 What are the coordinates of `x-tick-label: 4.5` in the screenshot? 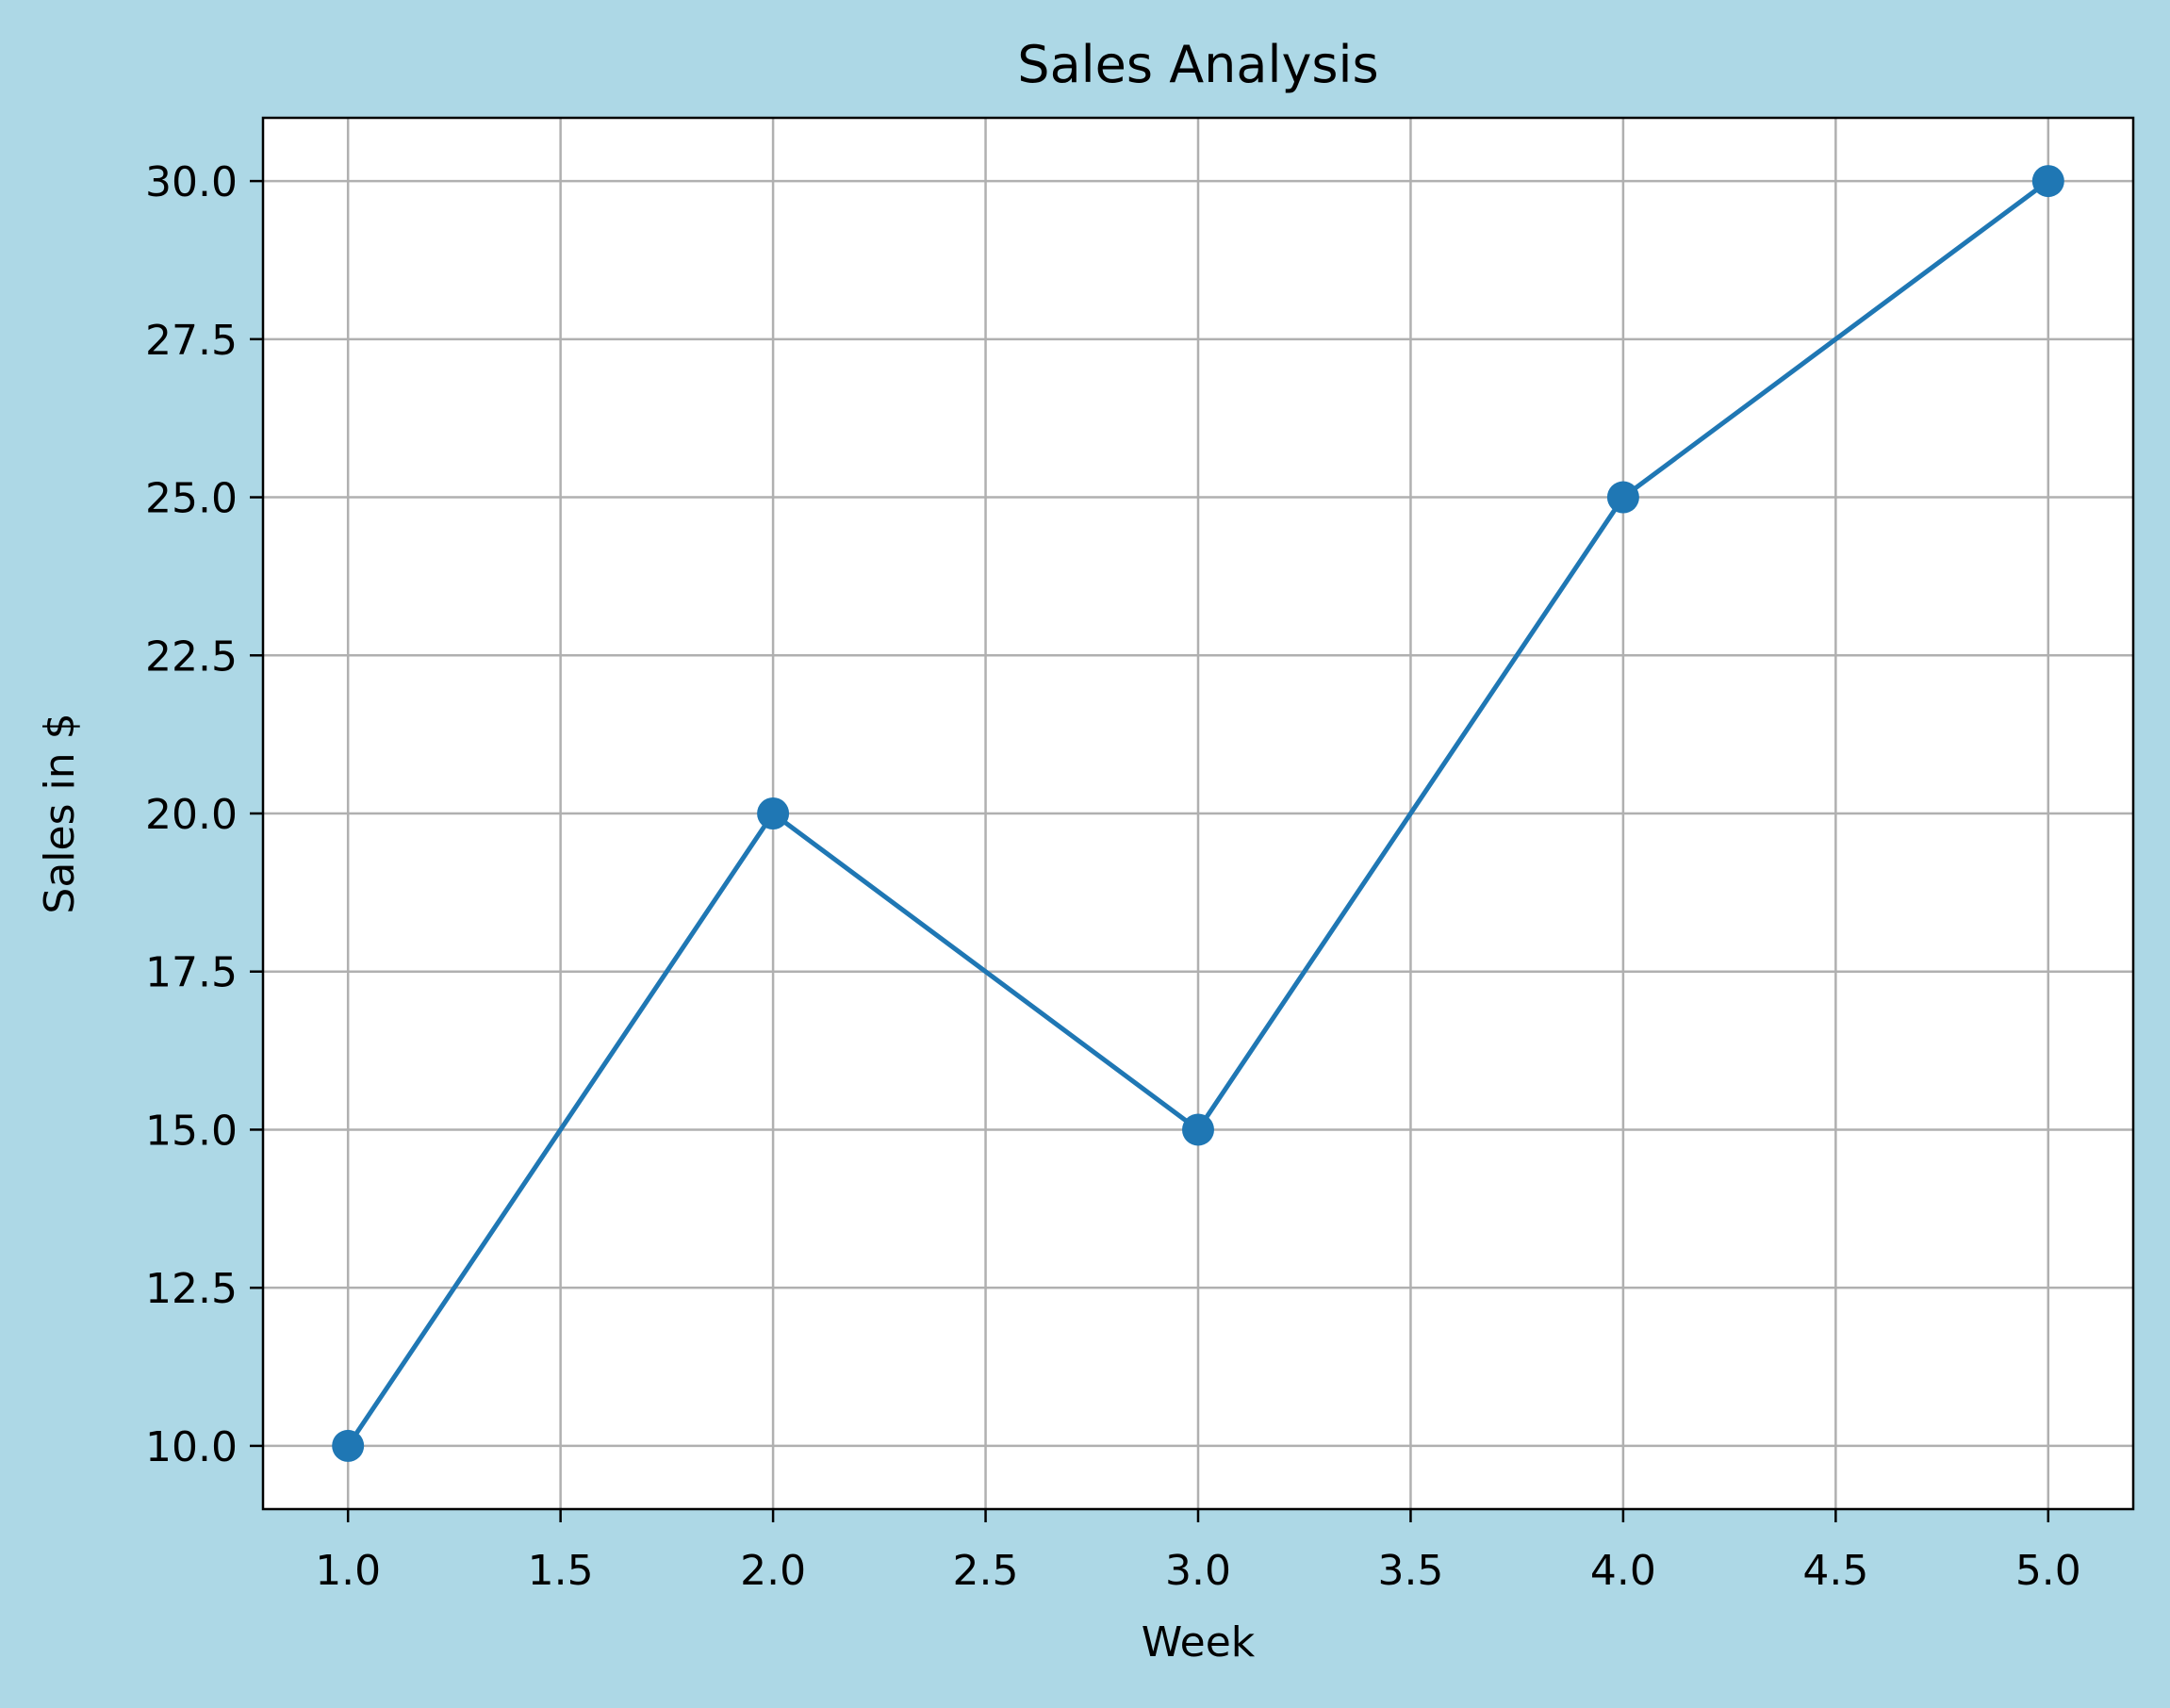 It's located at (1835, 1571).